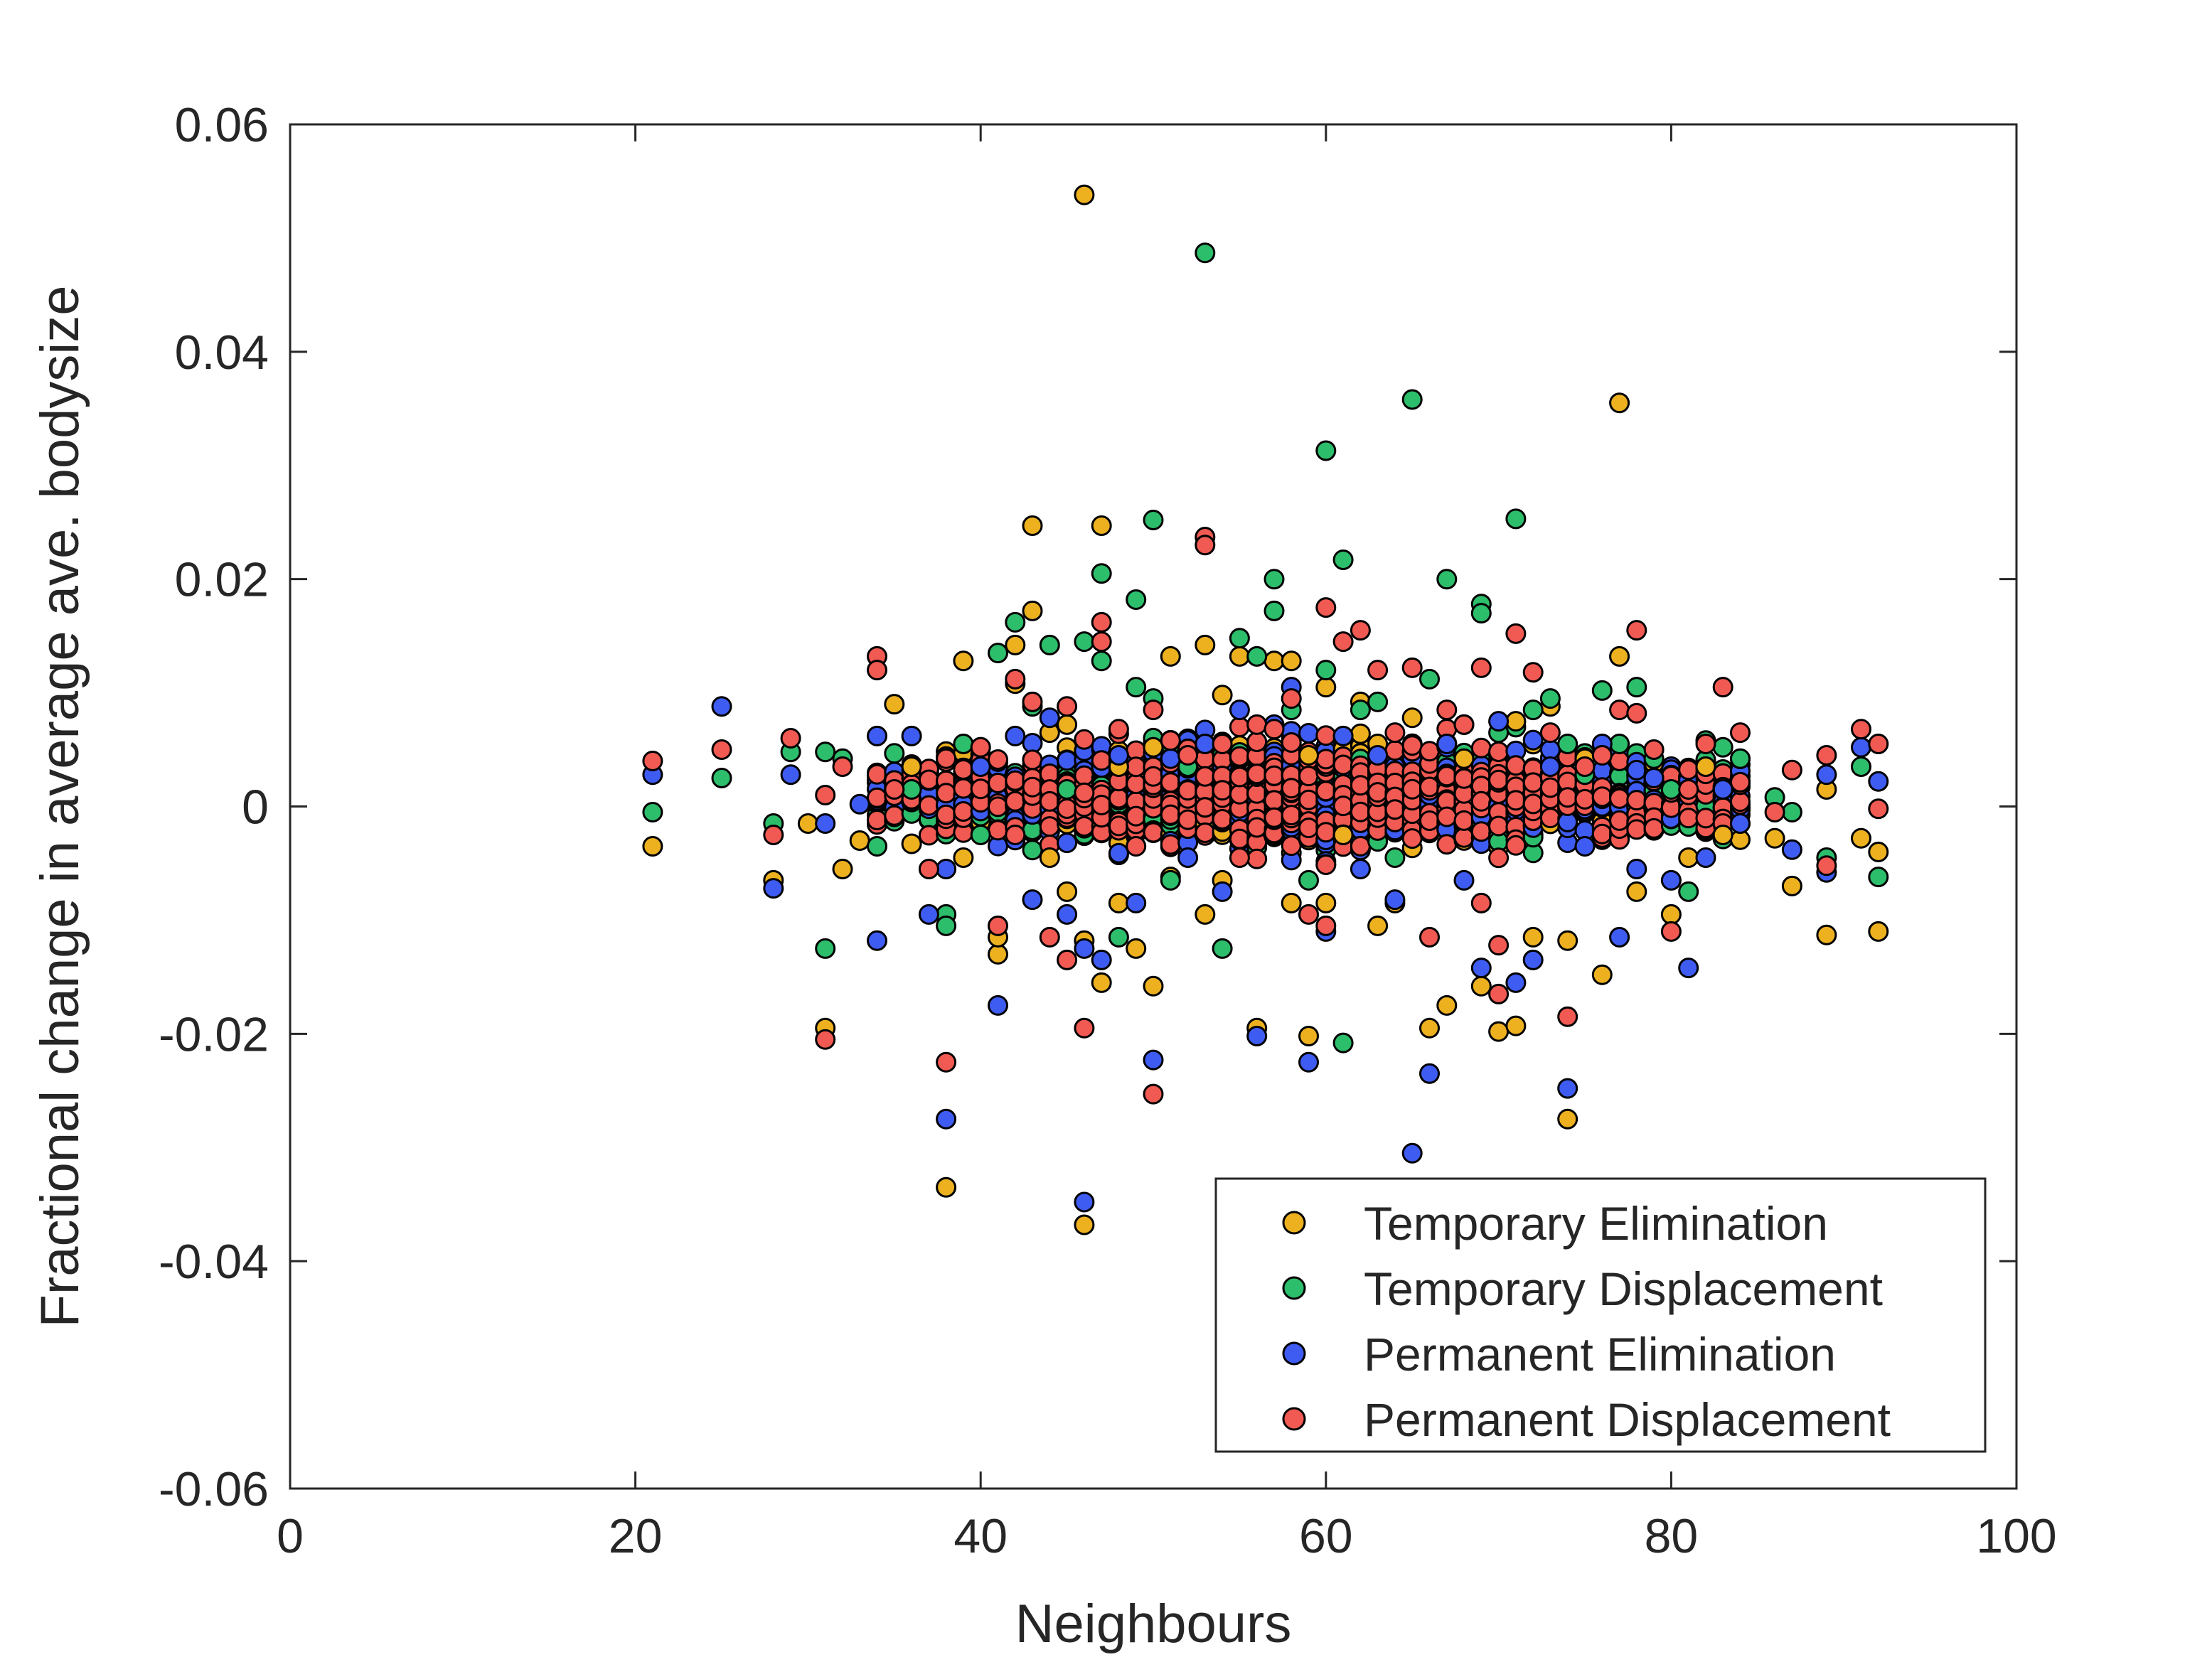  I want to click on x-axis-title: Neighbours, so click(1153, 1624).